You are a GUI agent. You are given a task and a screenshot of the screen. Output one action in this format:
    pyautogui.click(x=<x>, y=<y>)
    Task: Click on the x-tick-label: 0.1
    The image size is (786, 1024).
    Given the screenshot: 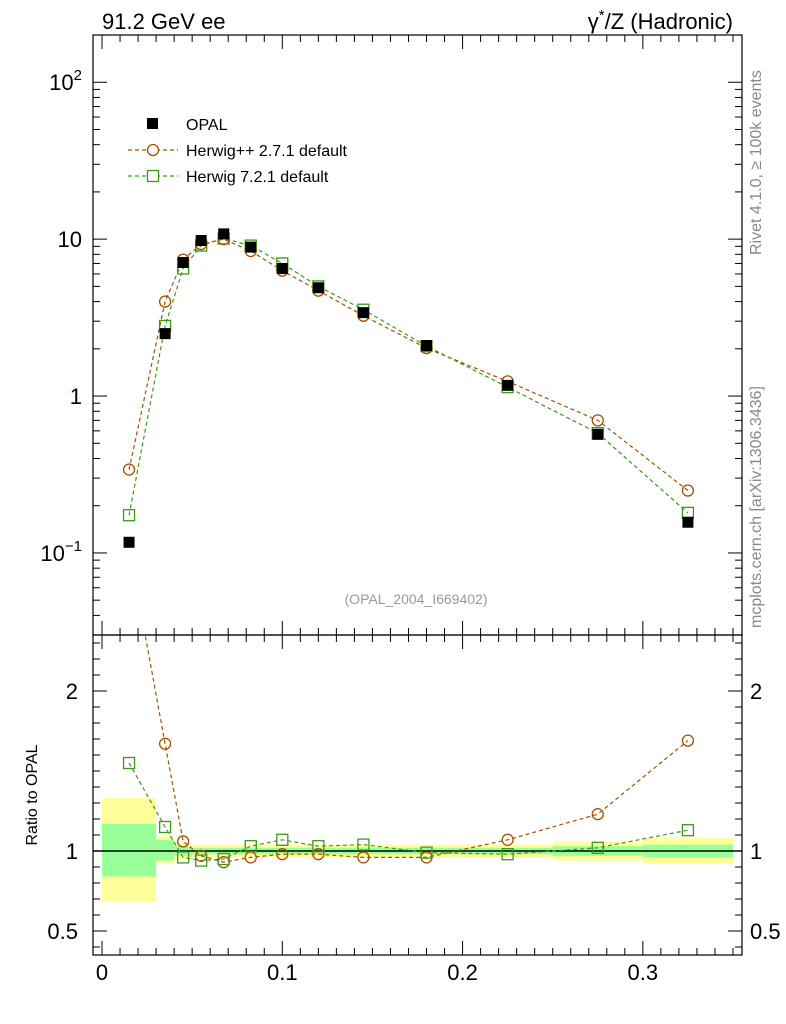 What is the action you would take?
    pyautogui.click(x=282, y=972)
    